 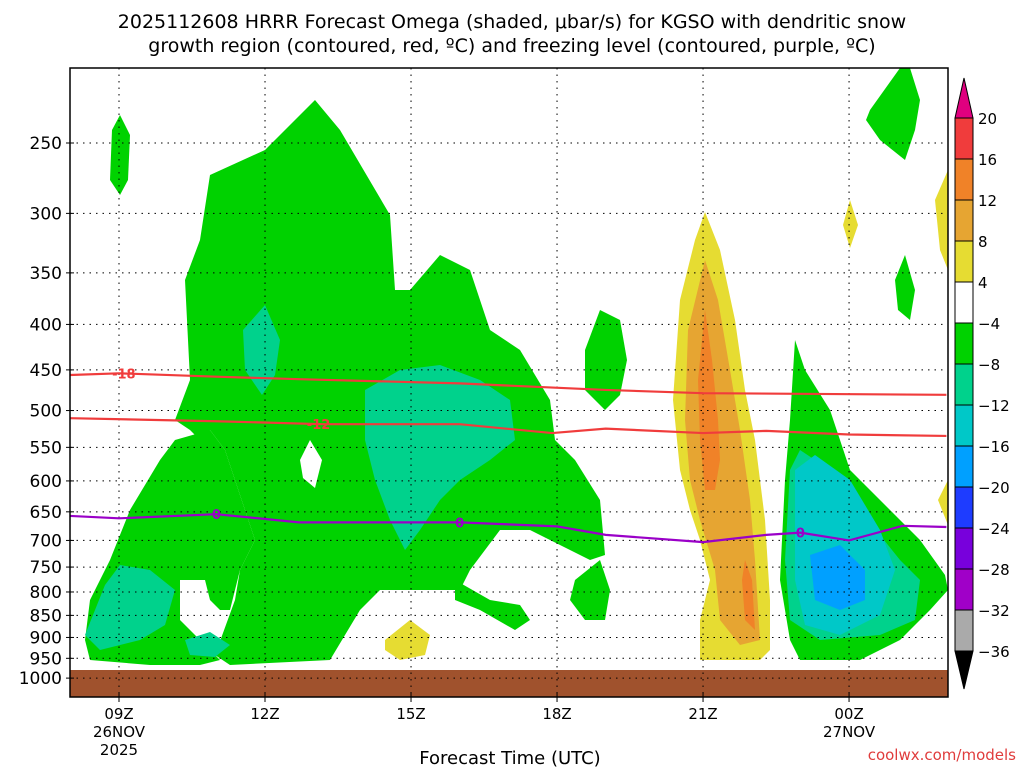 What do you see at coordinates (46, 144) in the screenshot?
I see `y-tick-label: 250` at bounding box center [46, 144].